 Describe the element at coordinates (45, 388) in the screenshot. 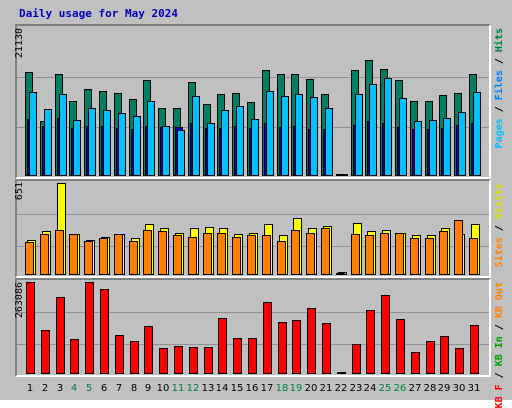

I see `x-tick-label: 2` at that location.